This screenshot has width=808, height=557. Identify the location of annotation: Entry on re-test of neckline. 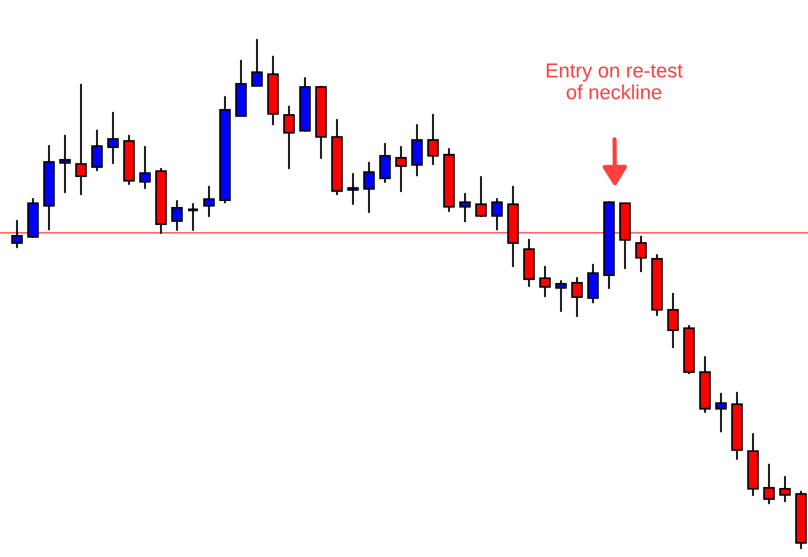
(614, 82).